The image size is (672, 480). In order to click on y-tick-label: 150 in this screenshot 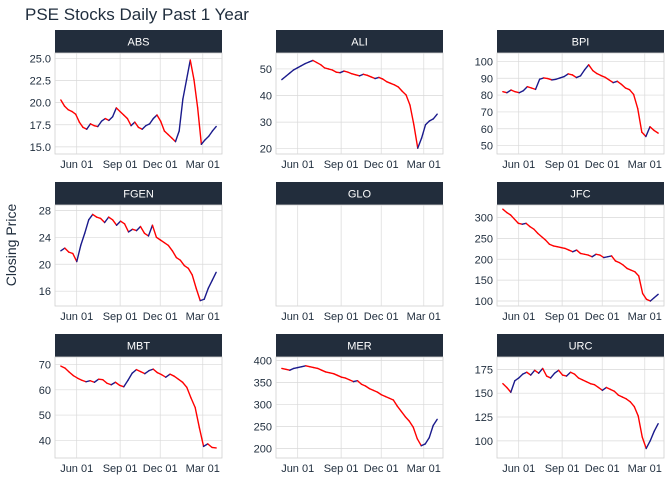, I will do `click(484, 394)`.